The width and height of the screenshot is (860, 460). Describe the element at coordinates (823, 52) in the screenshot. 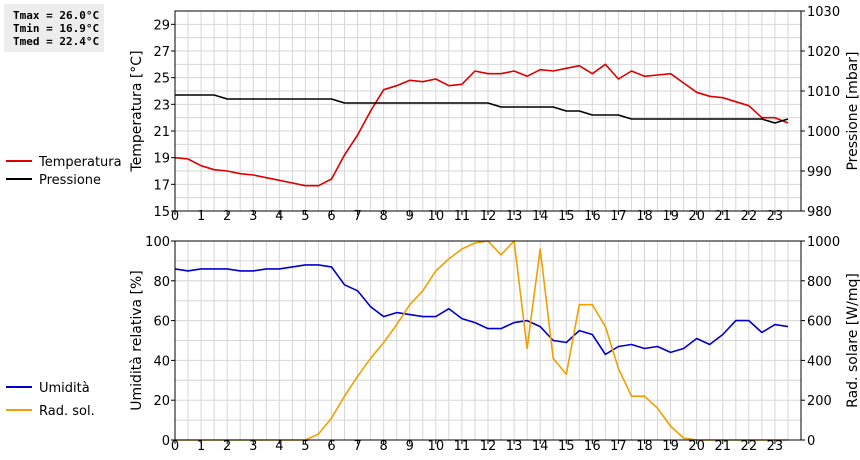

I see `y2-tick-label: 1020` at that location.